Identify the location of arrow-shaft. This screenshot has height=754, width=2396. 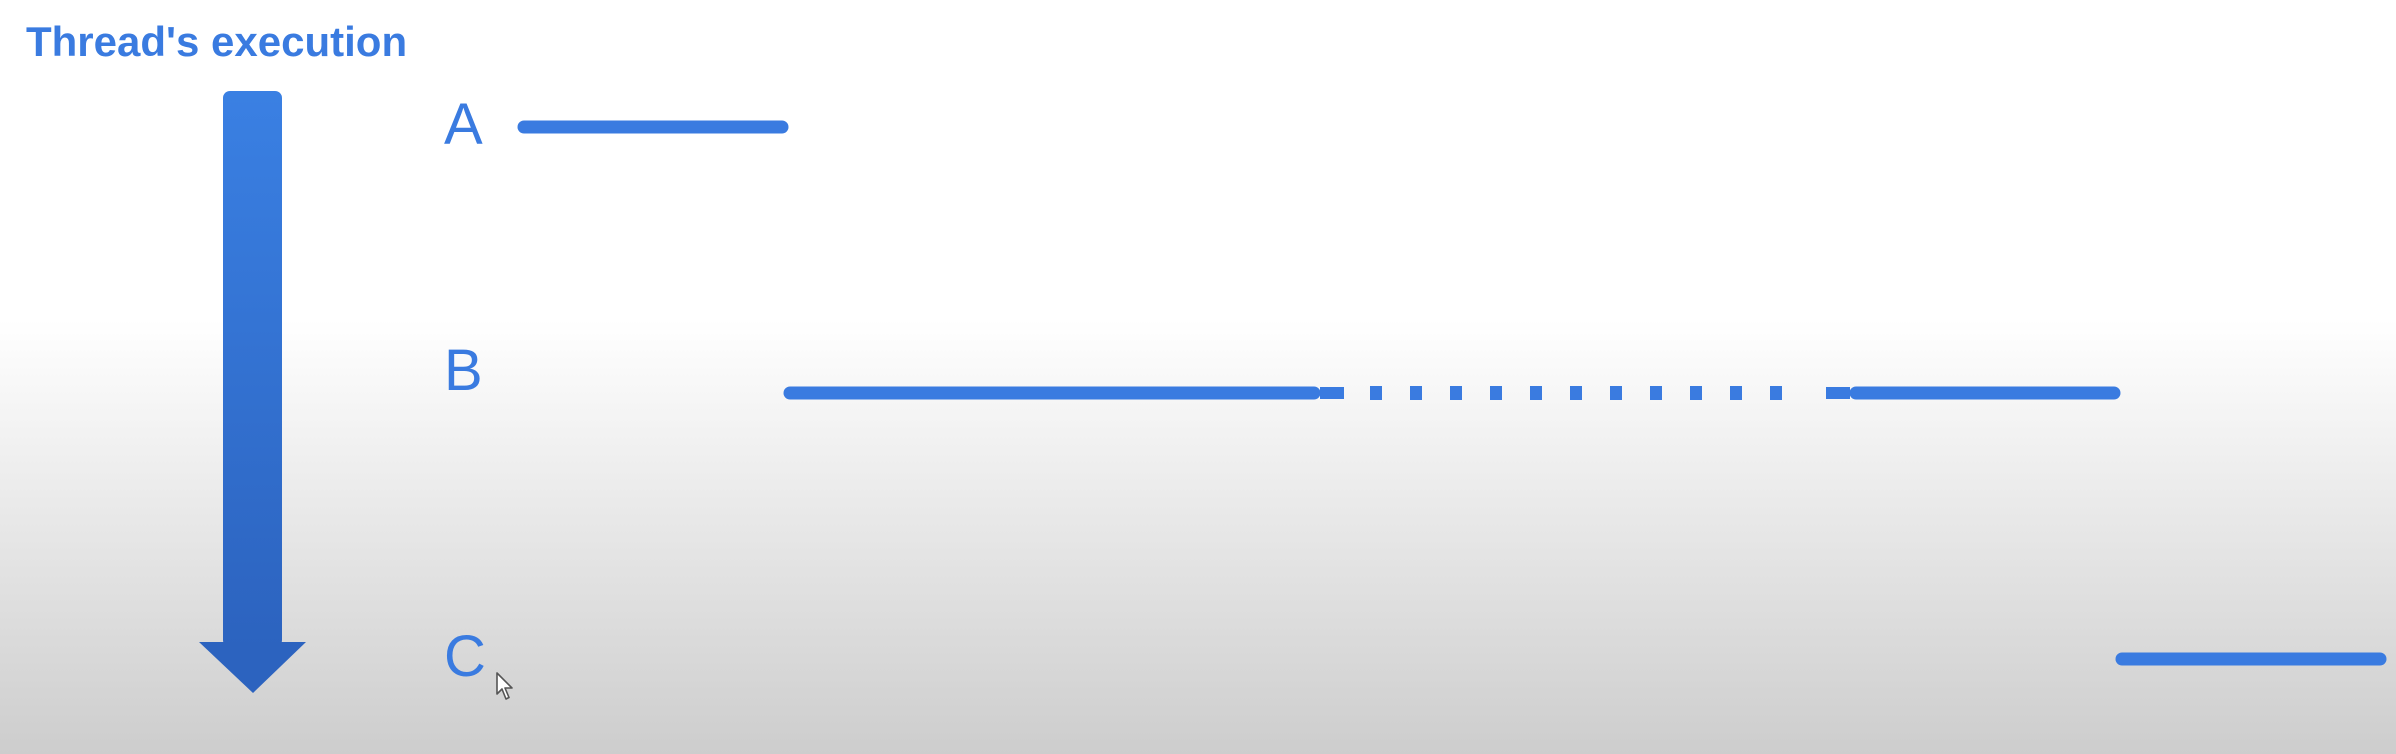
(252, 369).